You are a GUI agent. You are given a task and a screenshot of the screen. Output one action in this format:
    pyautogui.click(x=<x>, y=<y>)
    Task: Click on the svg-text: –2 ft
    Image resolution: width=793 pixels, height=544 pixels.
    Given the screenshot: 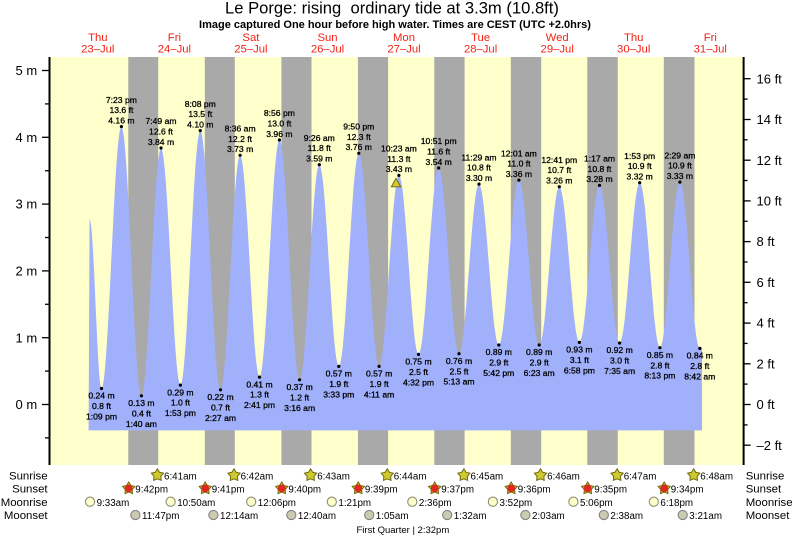 What is the action you would take?
    pyautogui.click(x=770, y=445)
    